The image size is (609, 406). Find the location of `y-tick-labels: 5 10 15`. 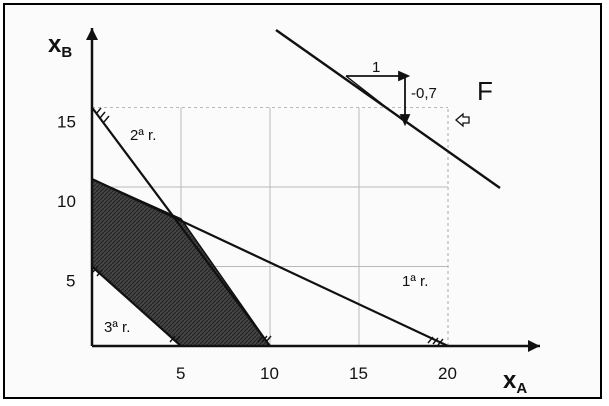

y-tick-labels: 5 10 15 is located at coordinates (66, 202).